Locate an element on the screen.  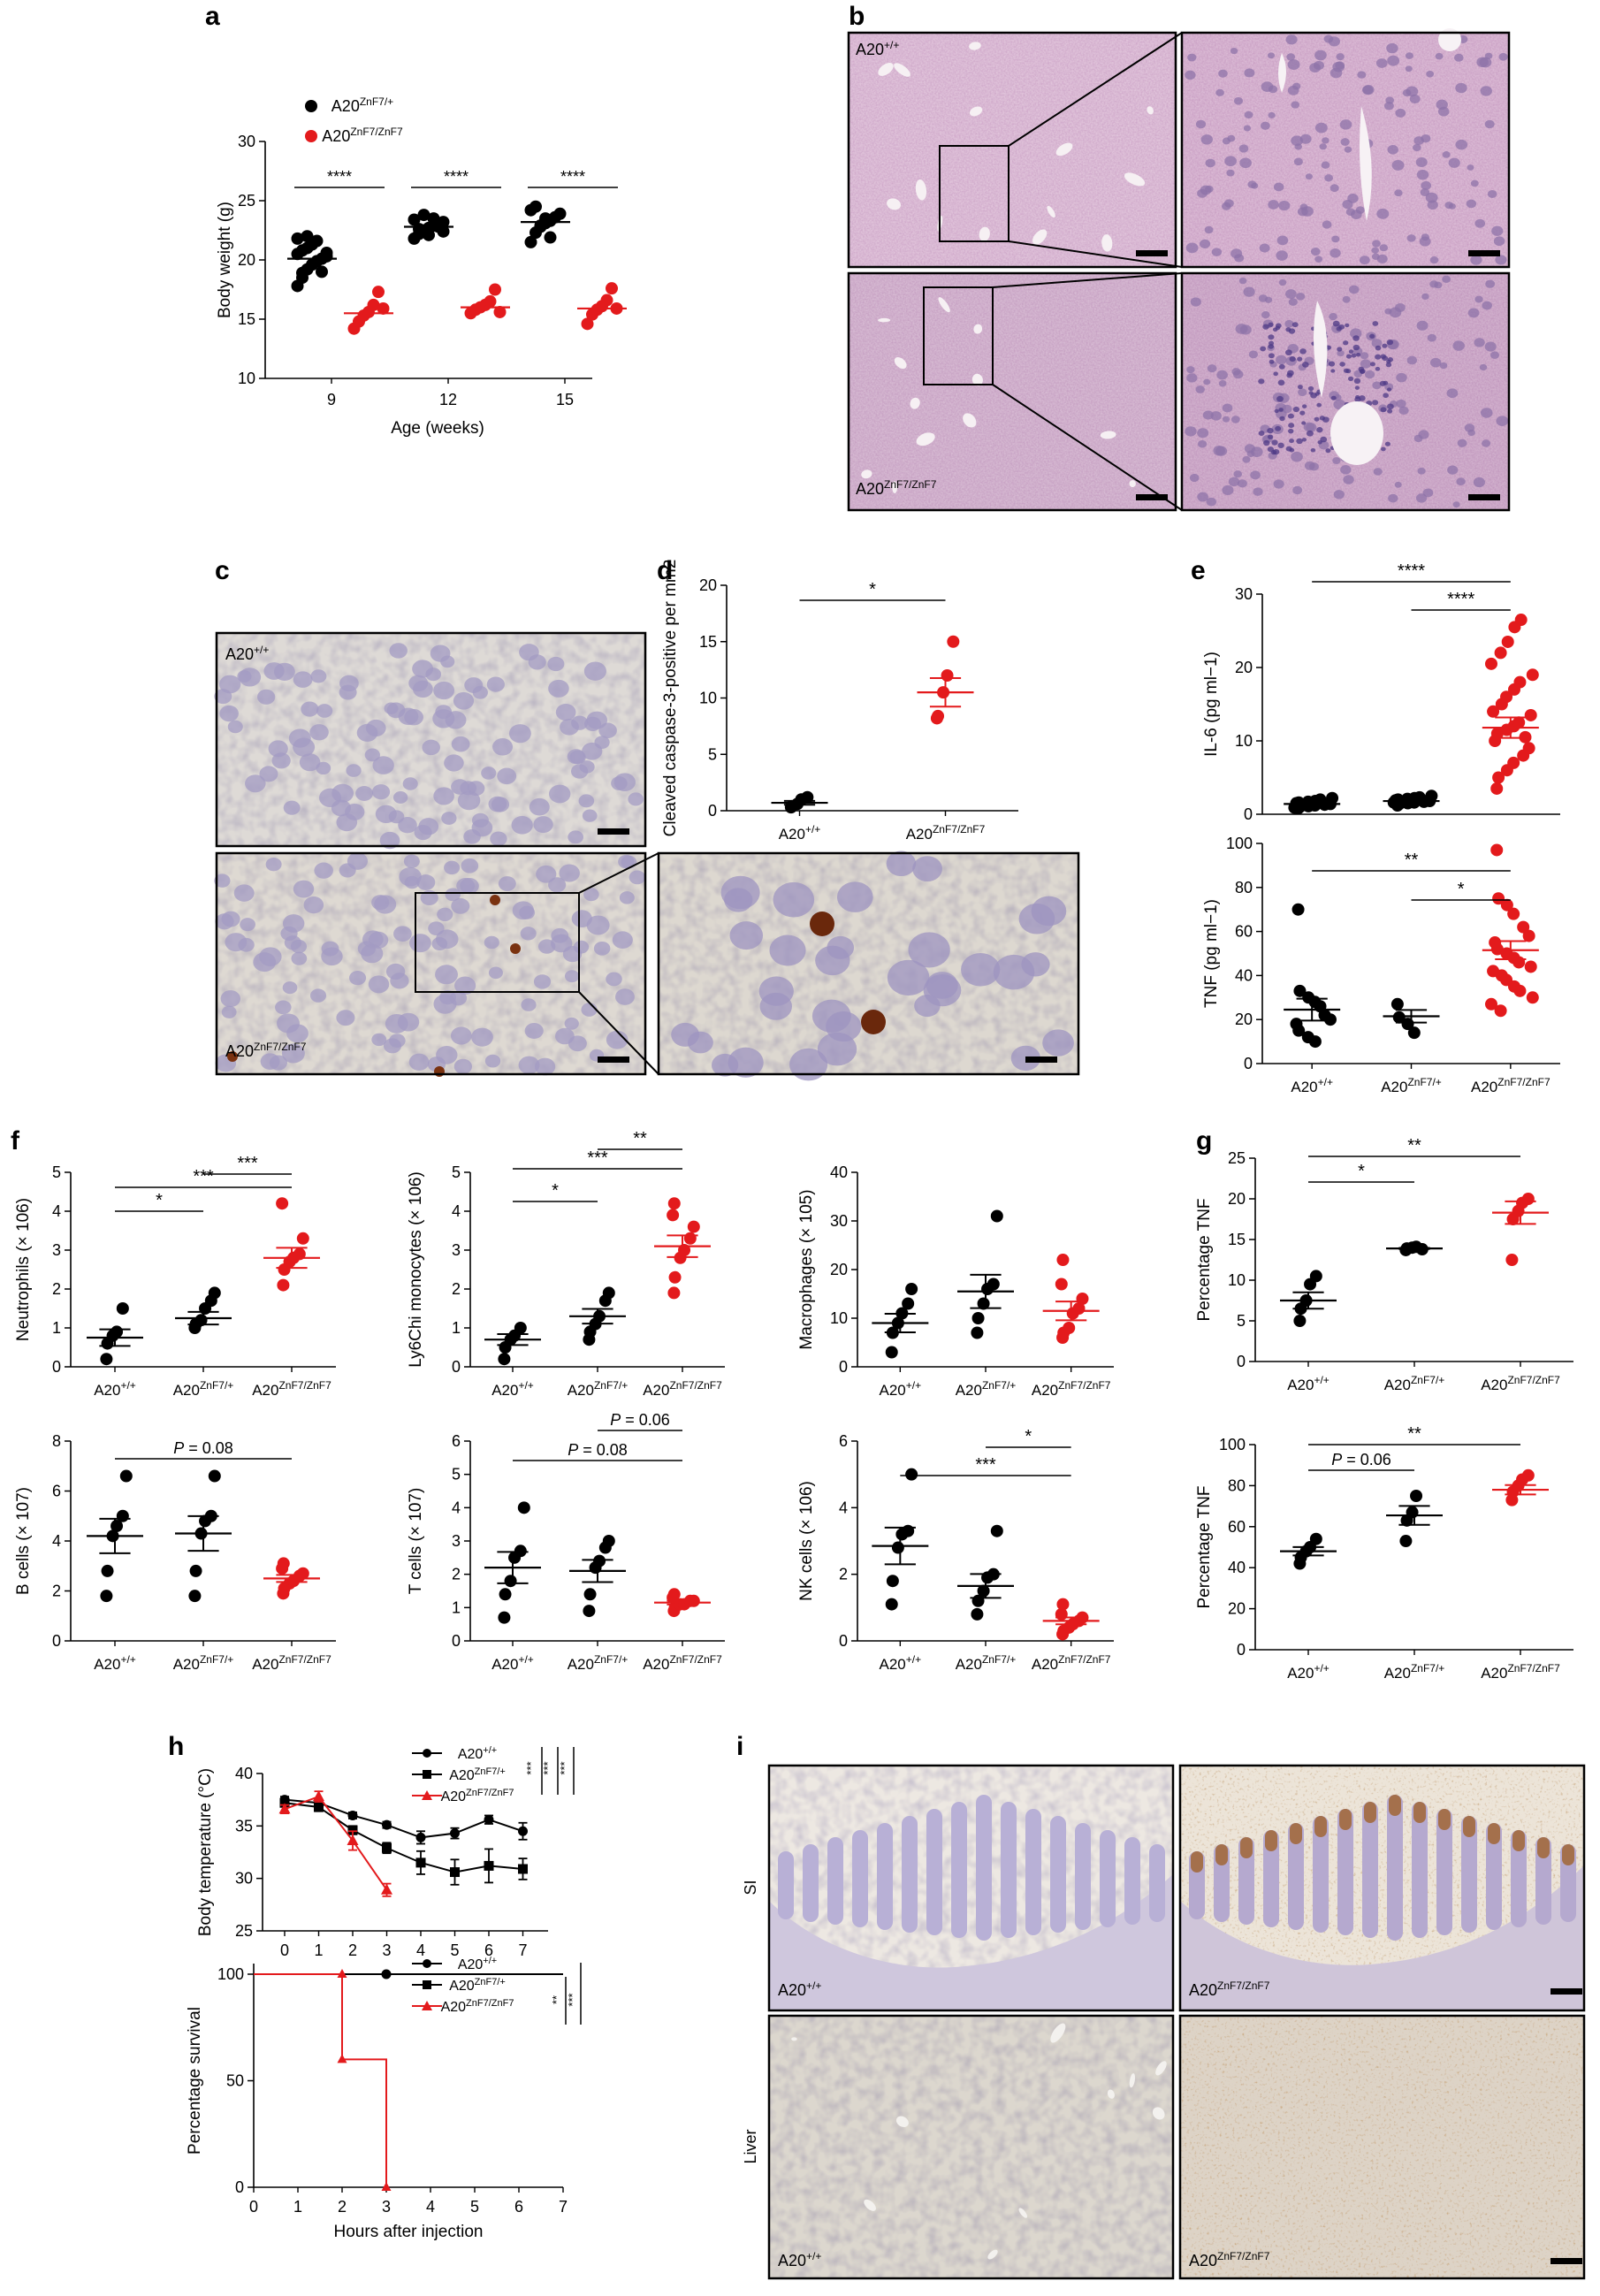
scale-bar is located at coordinates (1566, 2261).